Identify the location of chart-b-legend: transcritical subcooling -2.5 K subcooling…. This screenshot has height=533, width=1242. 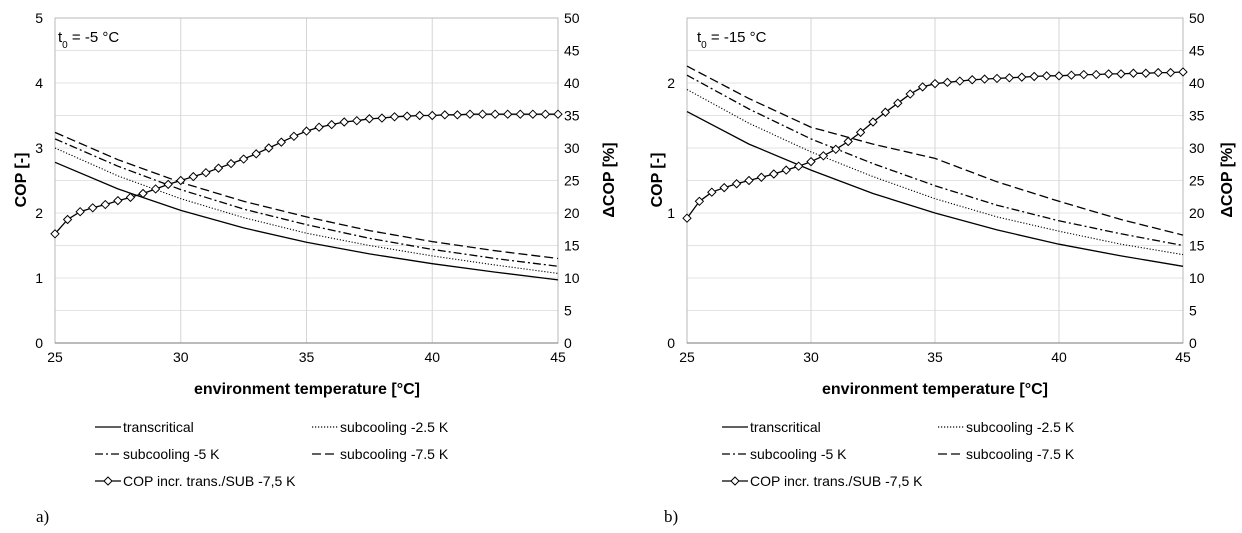
(898, 454).